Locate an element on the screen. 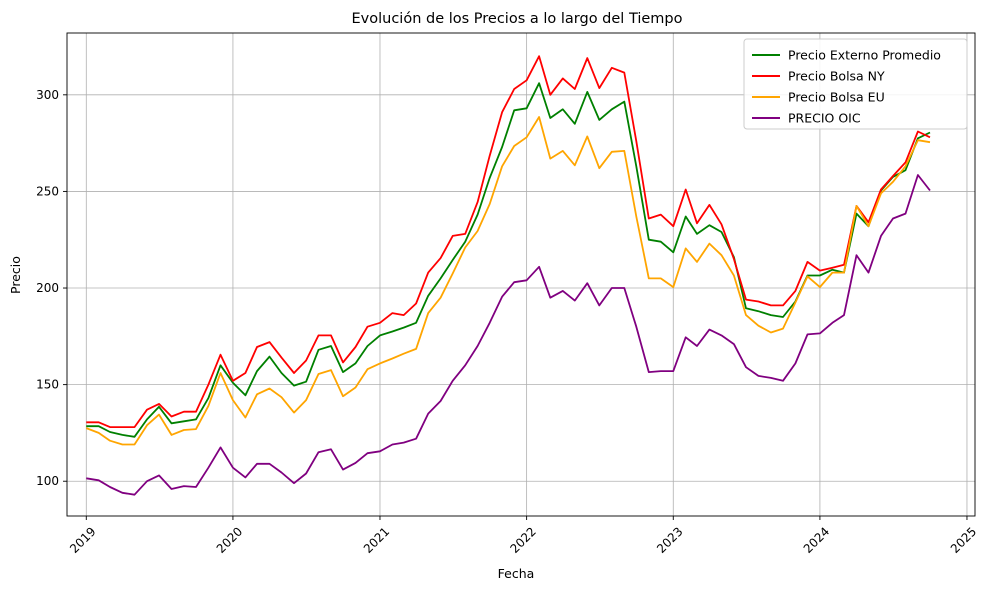  legend-label: Precio Externo Promedio is located at coordinates (864, 55).